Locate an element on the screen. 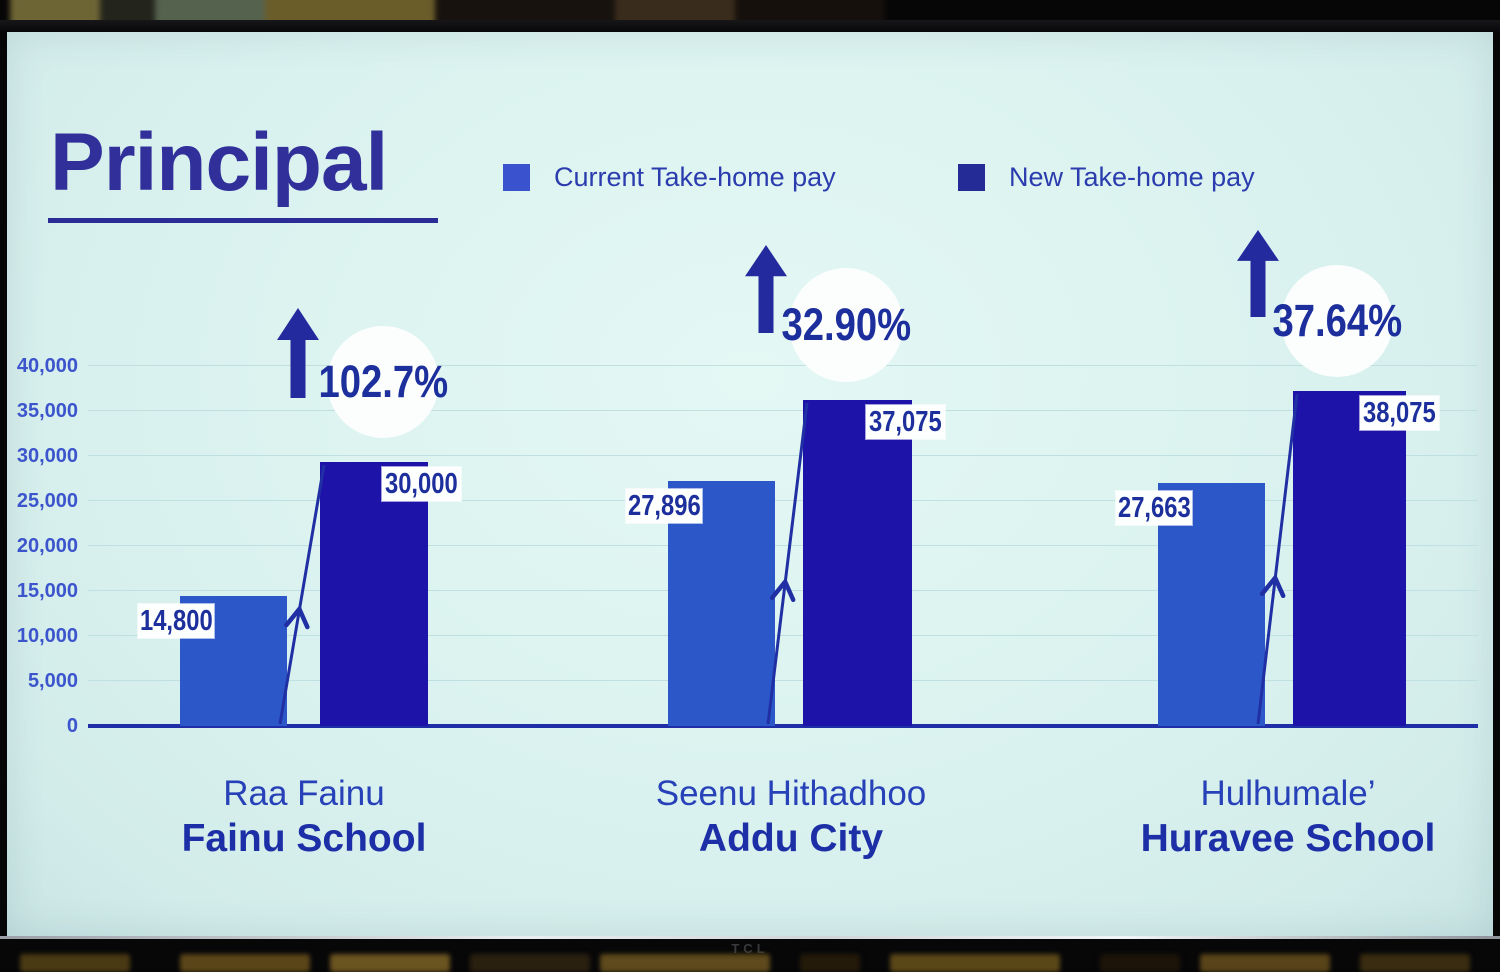 This screenshot has width=1500, height=972. current-value-label-1: 27,896 is located at coordinates (664, 506).